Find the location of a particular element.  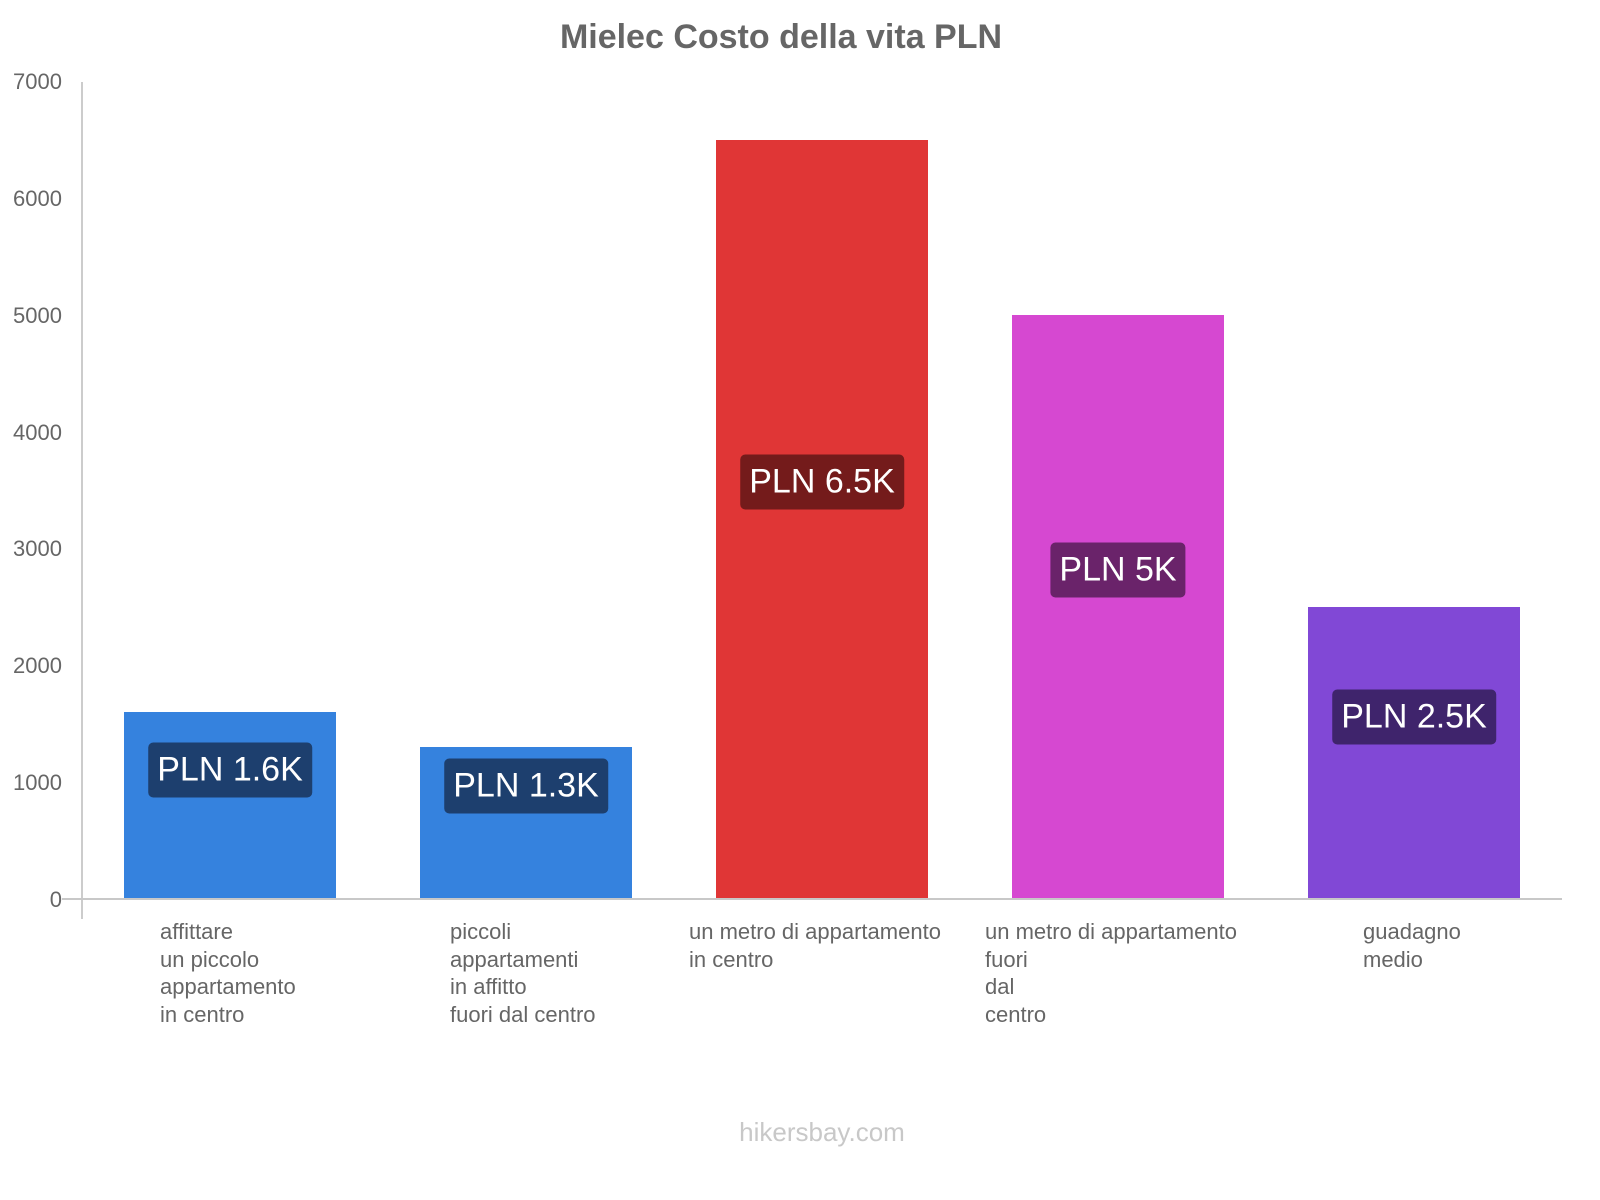

bar-value-label: PLN 1.3K is located at coordinates (526, 786).